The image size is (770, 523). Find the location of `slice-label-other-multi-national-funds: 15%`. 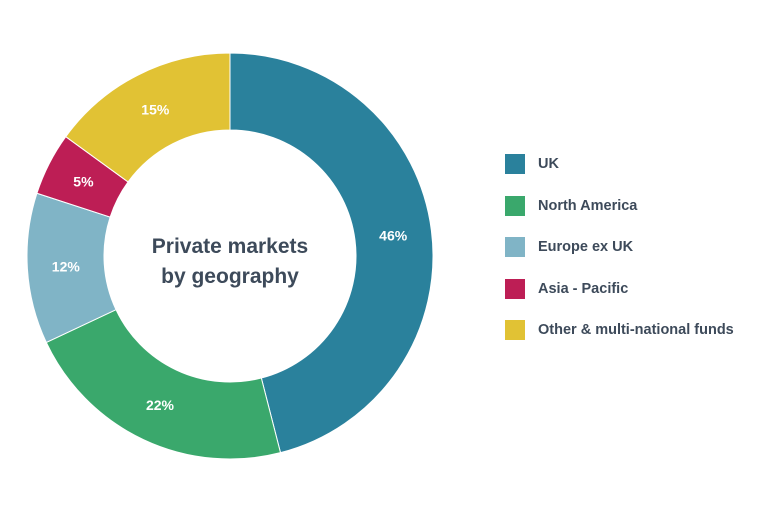

slice-label-other-multi-national-funds: 15% is located at coordinates (155, 109).